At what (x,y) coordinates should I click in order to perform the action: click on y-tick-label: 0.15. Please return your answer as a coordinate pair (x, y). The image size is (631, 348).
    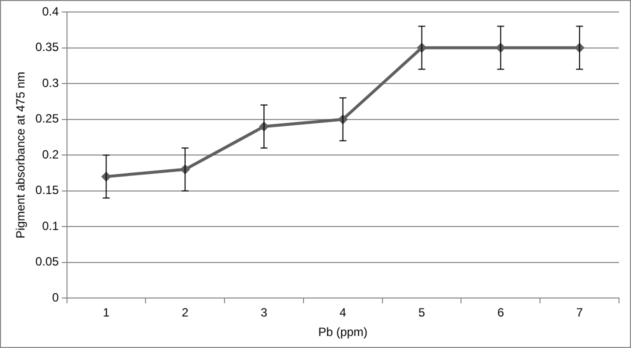
    Looking at the image, I should click on (47, 190).